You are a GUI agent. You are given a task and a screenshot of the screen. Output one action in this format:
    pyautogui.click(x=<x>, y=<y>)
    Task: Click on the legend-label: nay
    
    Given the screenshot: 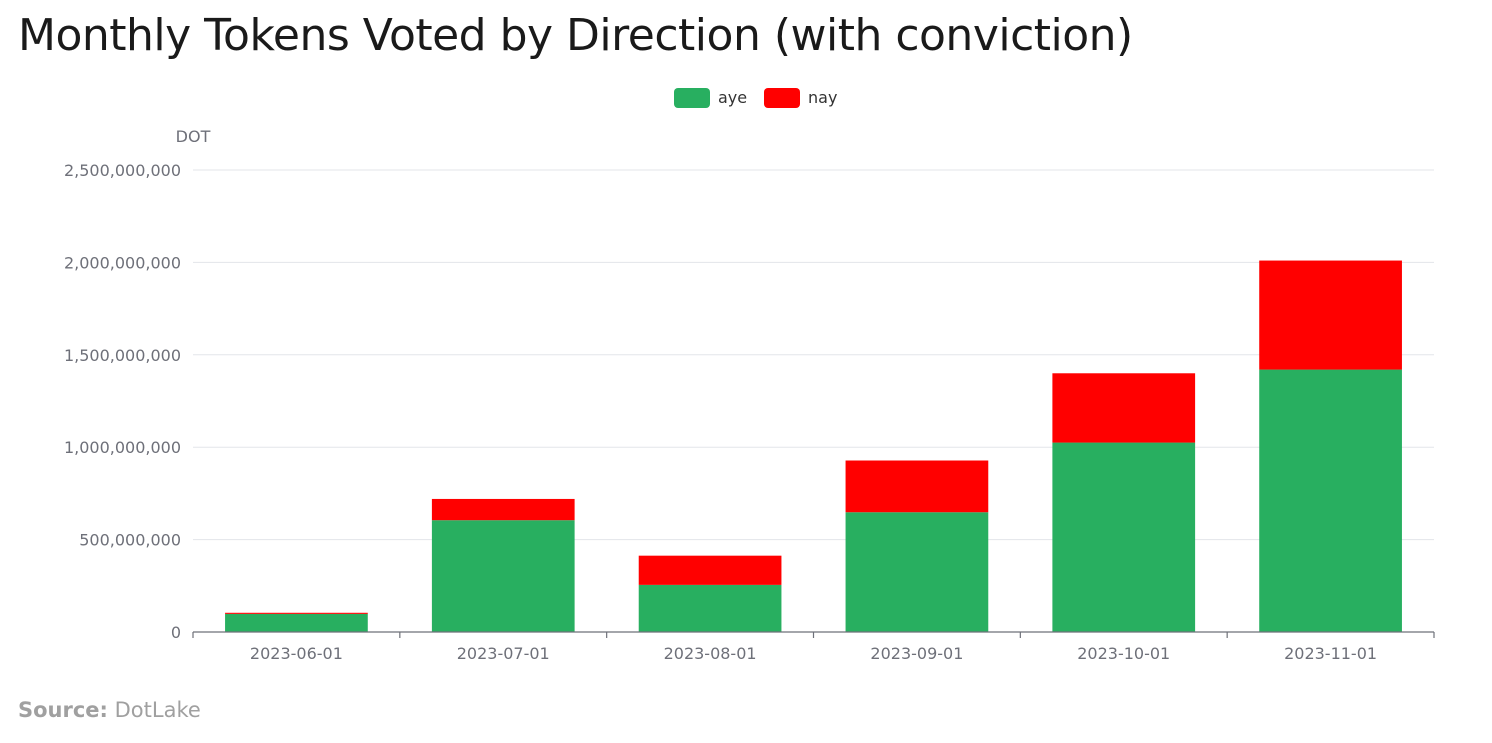 What is the action you would take?
    pyautogui.click(x=822, y=97)
    